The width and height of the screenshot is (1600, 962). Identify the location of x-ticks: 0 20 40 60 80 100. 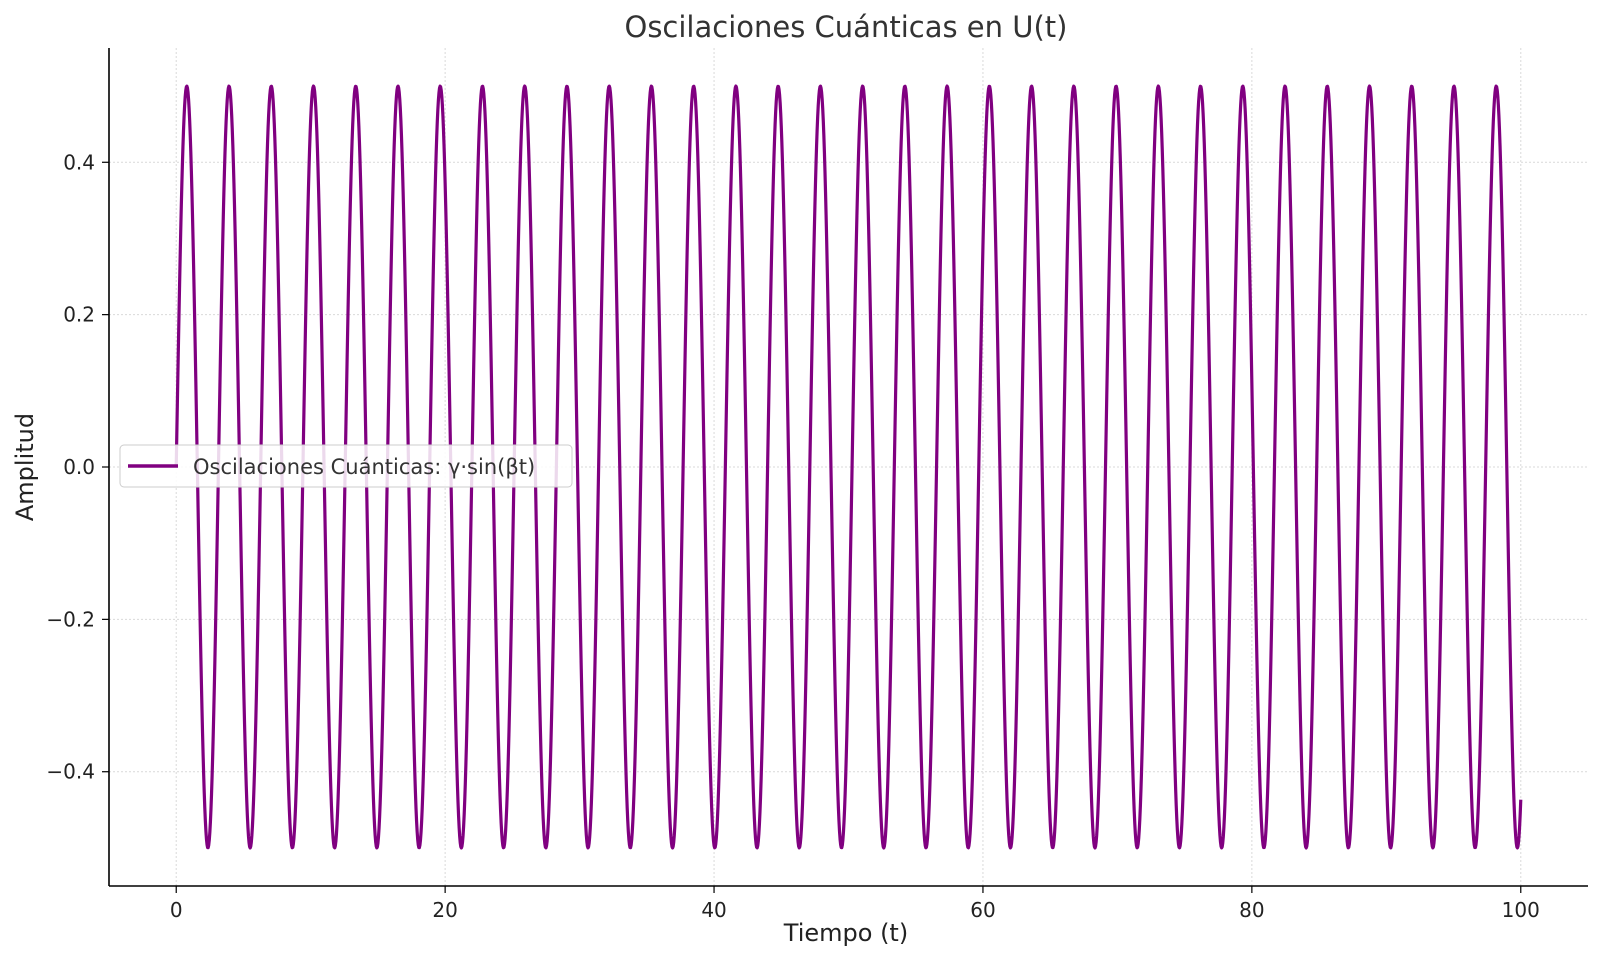
(855, 904).